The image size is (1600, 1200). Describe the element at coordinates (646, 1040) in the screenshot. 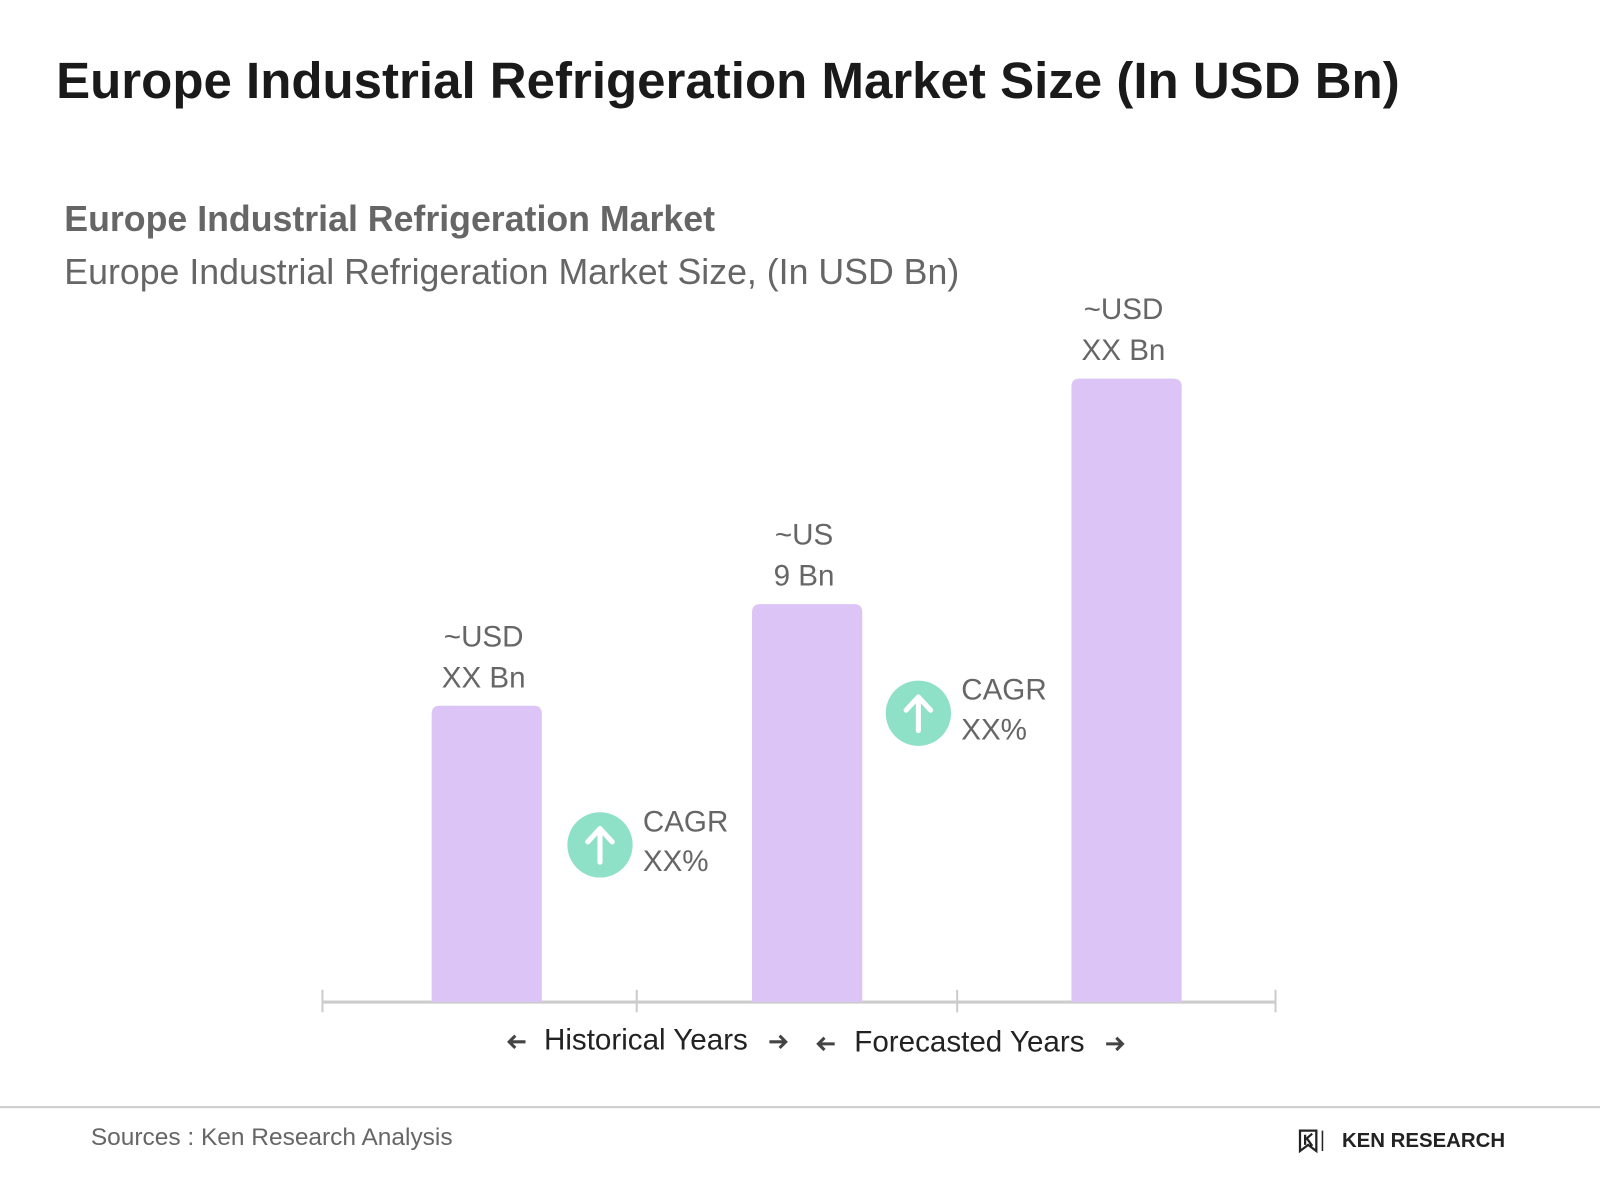

I see `period-label: Historical Years` at that location.